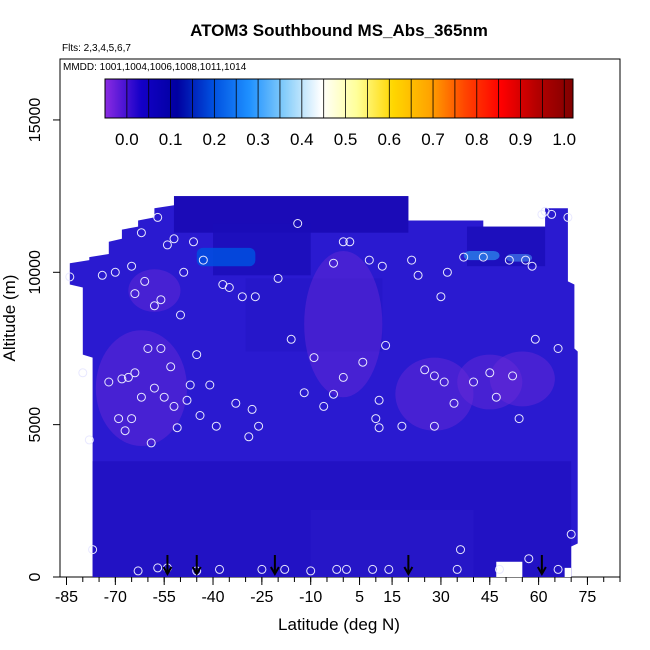 The width and height of the screenshot is (650, 650). I want to click on colorbar: 0.0 0.1 0.2 0.3 0.4 0.5 0.6 0.7 0.8 0.9 1.0, so click(340, 113).